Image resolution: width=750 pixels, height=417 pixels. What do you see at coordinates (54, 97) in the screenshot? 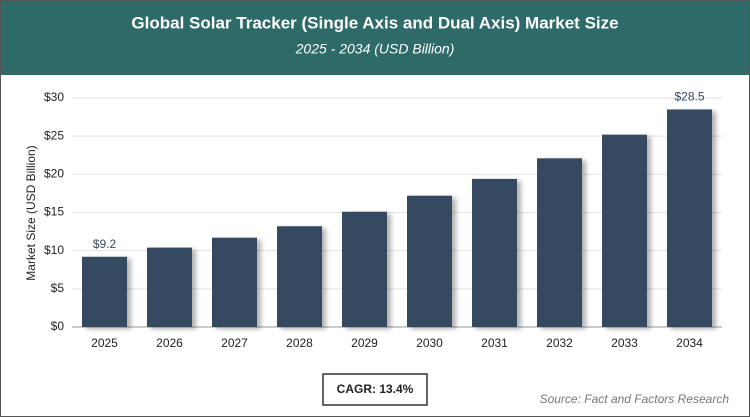
I see `y-tick-label: $30` at bounding box center [54, 97].